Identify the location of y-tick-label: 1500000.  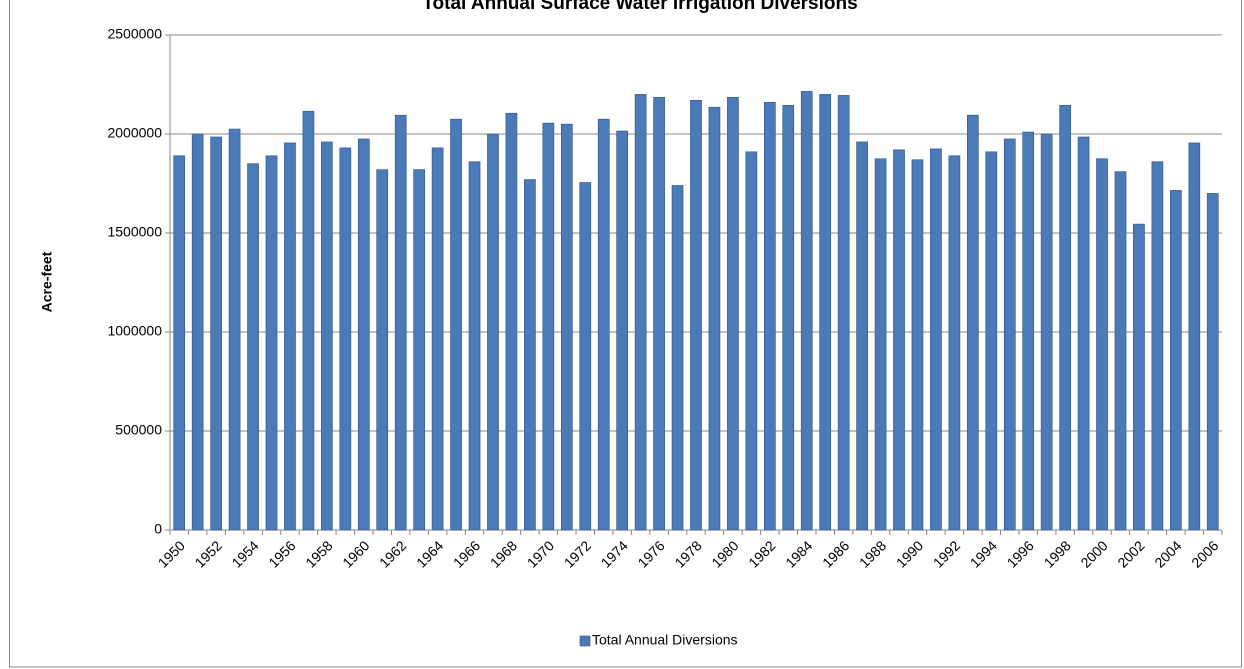
(134, 232).